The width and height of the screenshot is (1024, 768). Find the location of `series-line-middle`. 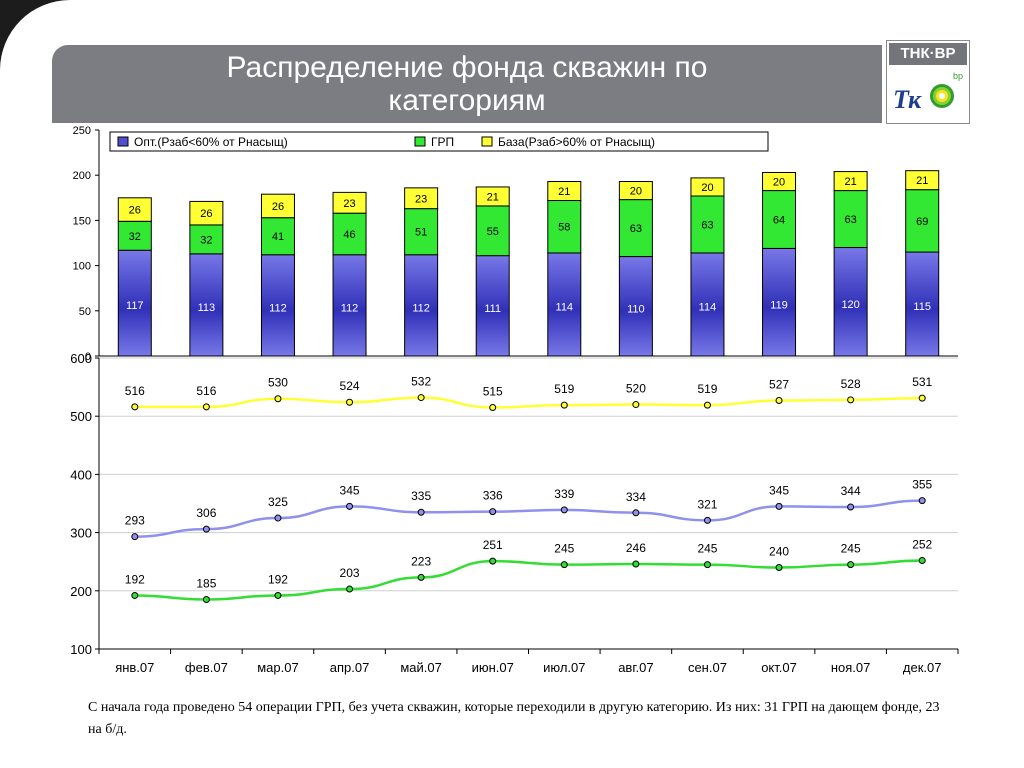

series-line-middle is located at coordinates (528, 518).